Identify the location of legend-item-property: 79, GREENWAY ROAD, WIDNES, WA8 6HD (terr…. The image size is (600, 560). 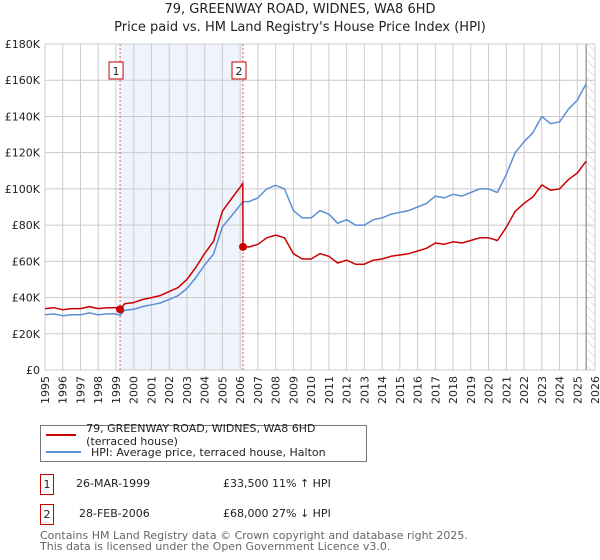
(206, 435).